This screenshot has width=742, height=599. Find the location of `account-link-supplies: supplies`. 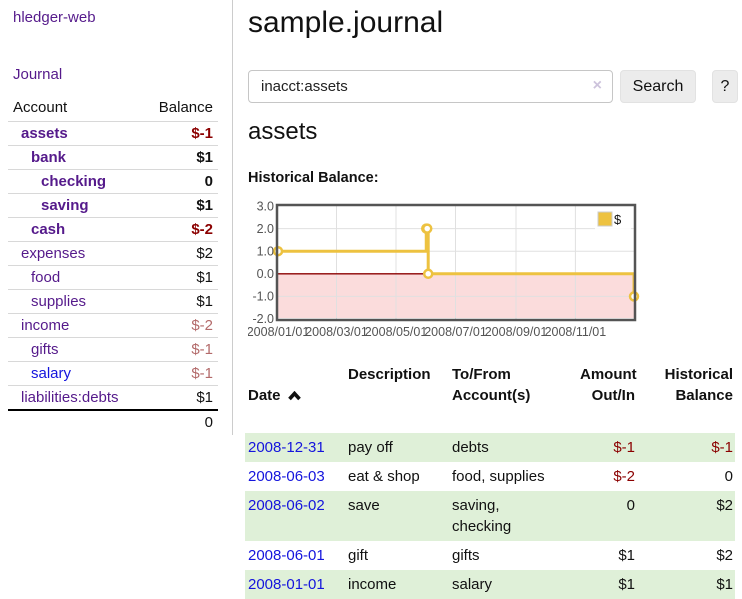

account-link-supplies: supplies is located at coordinates (59, 301).